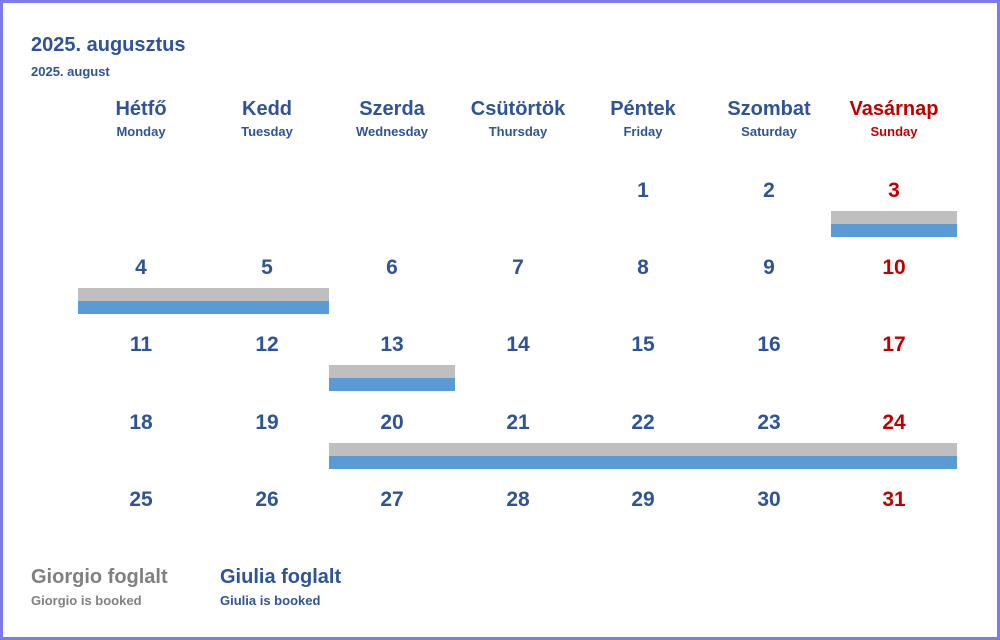  What do you see at coordinates (894, 422) in the screenshot?
I see `day-24: 24` at bounding box center [894, 422].